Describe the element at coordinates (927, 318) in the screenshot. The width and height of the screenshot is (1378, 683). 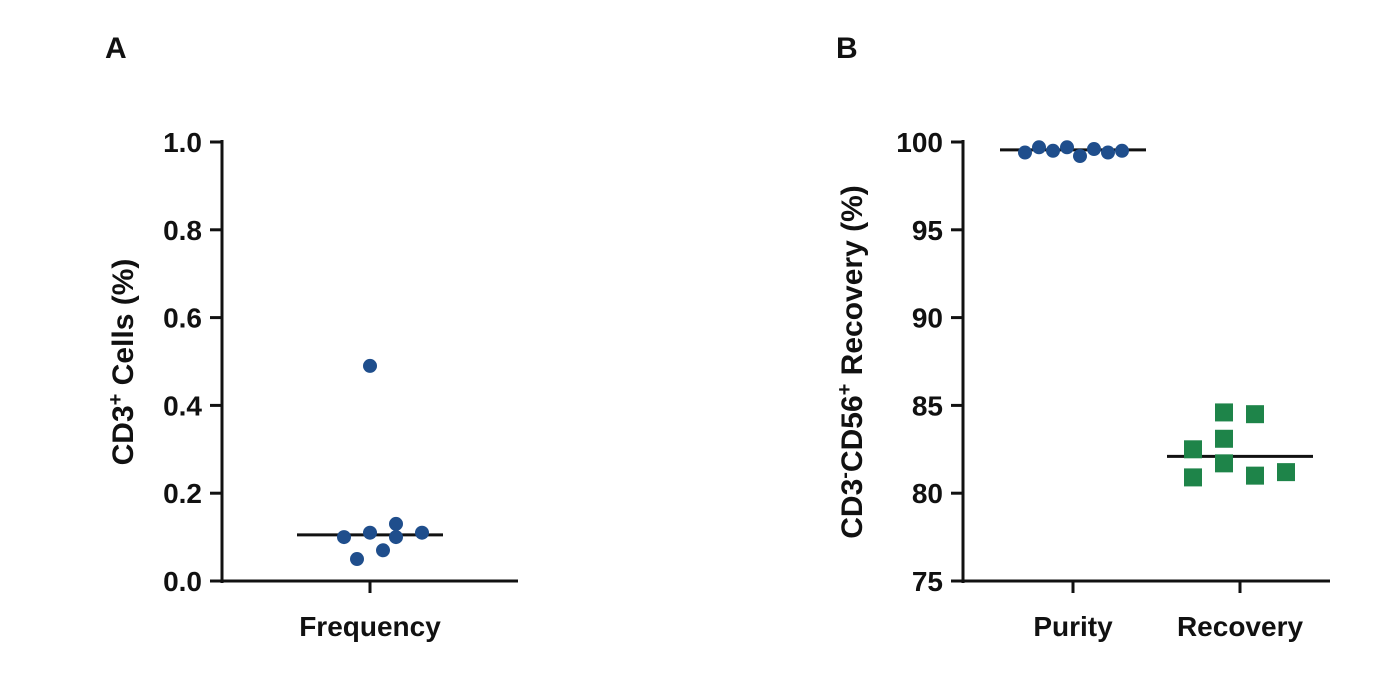
I see `y-tick-label: 90` at that location.